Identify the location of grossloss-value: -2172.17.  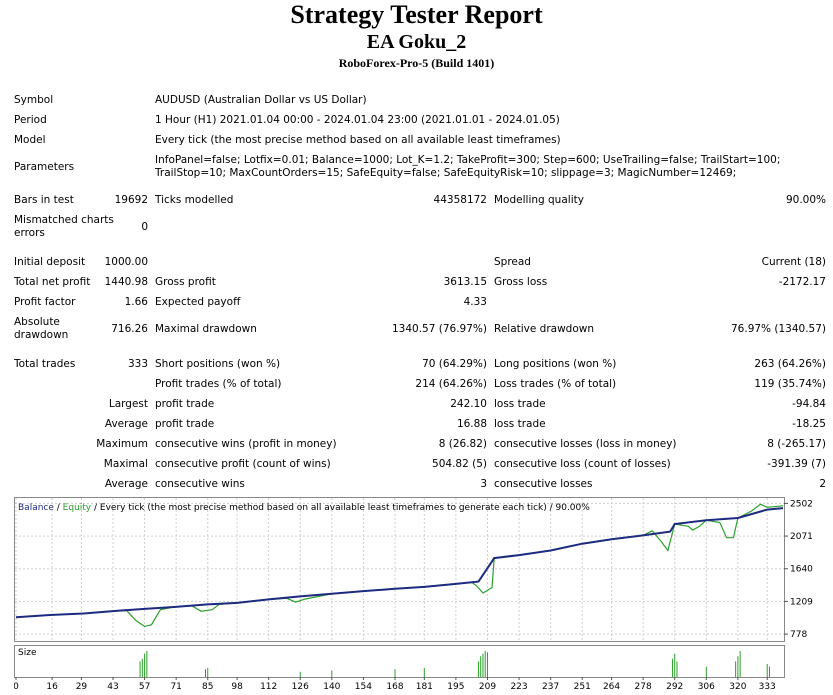
(802, 282).